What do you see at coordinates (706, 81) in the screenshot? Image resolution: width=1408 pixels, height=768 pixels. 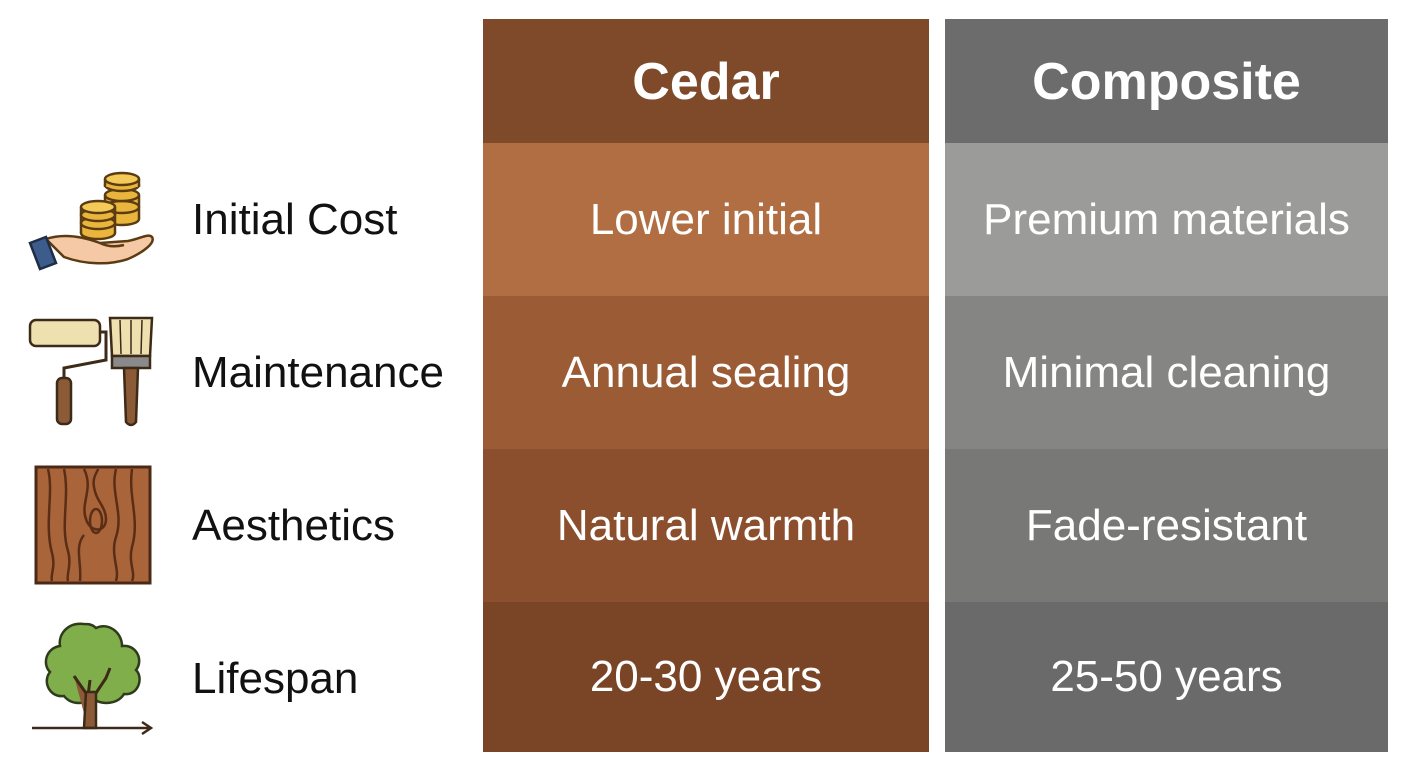 I see `cedar-header: Cedar` at bounding box center [706, 81].